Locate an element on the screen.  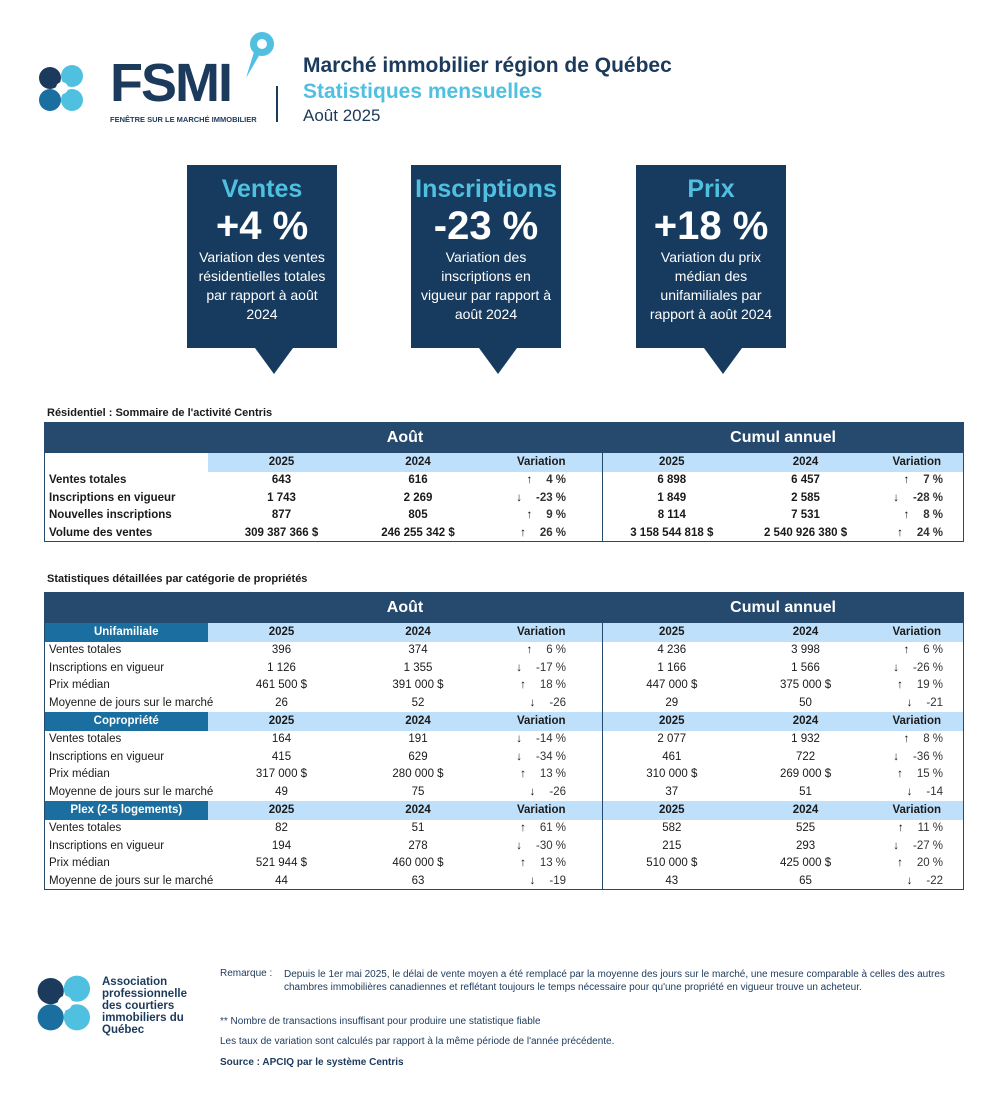
row-label: Nouvelles inscriptions is located at coordinates (110, 515).